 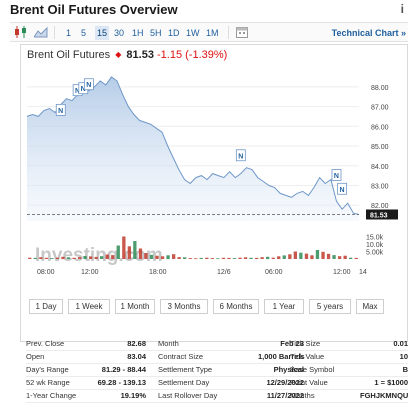 I want to click on price-tick-label: 83.00, so click(x=380, y=186).